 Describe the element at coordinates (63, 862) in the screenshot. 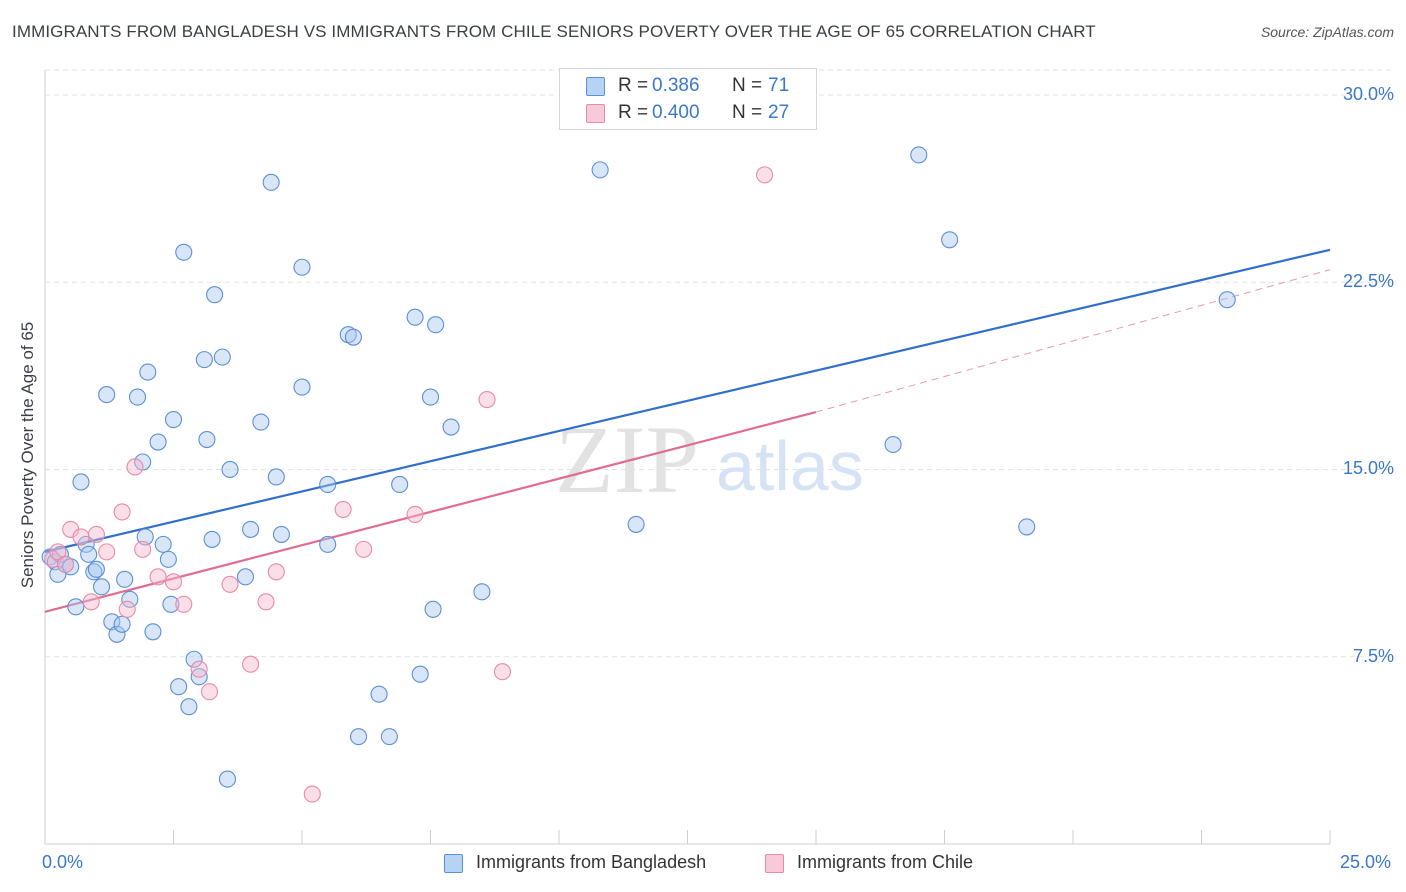

I see `x-tick-label-min: 0.0%` at that location.